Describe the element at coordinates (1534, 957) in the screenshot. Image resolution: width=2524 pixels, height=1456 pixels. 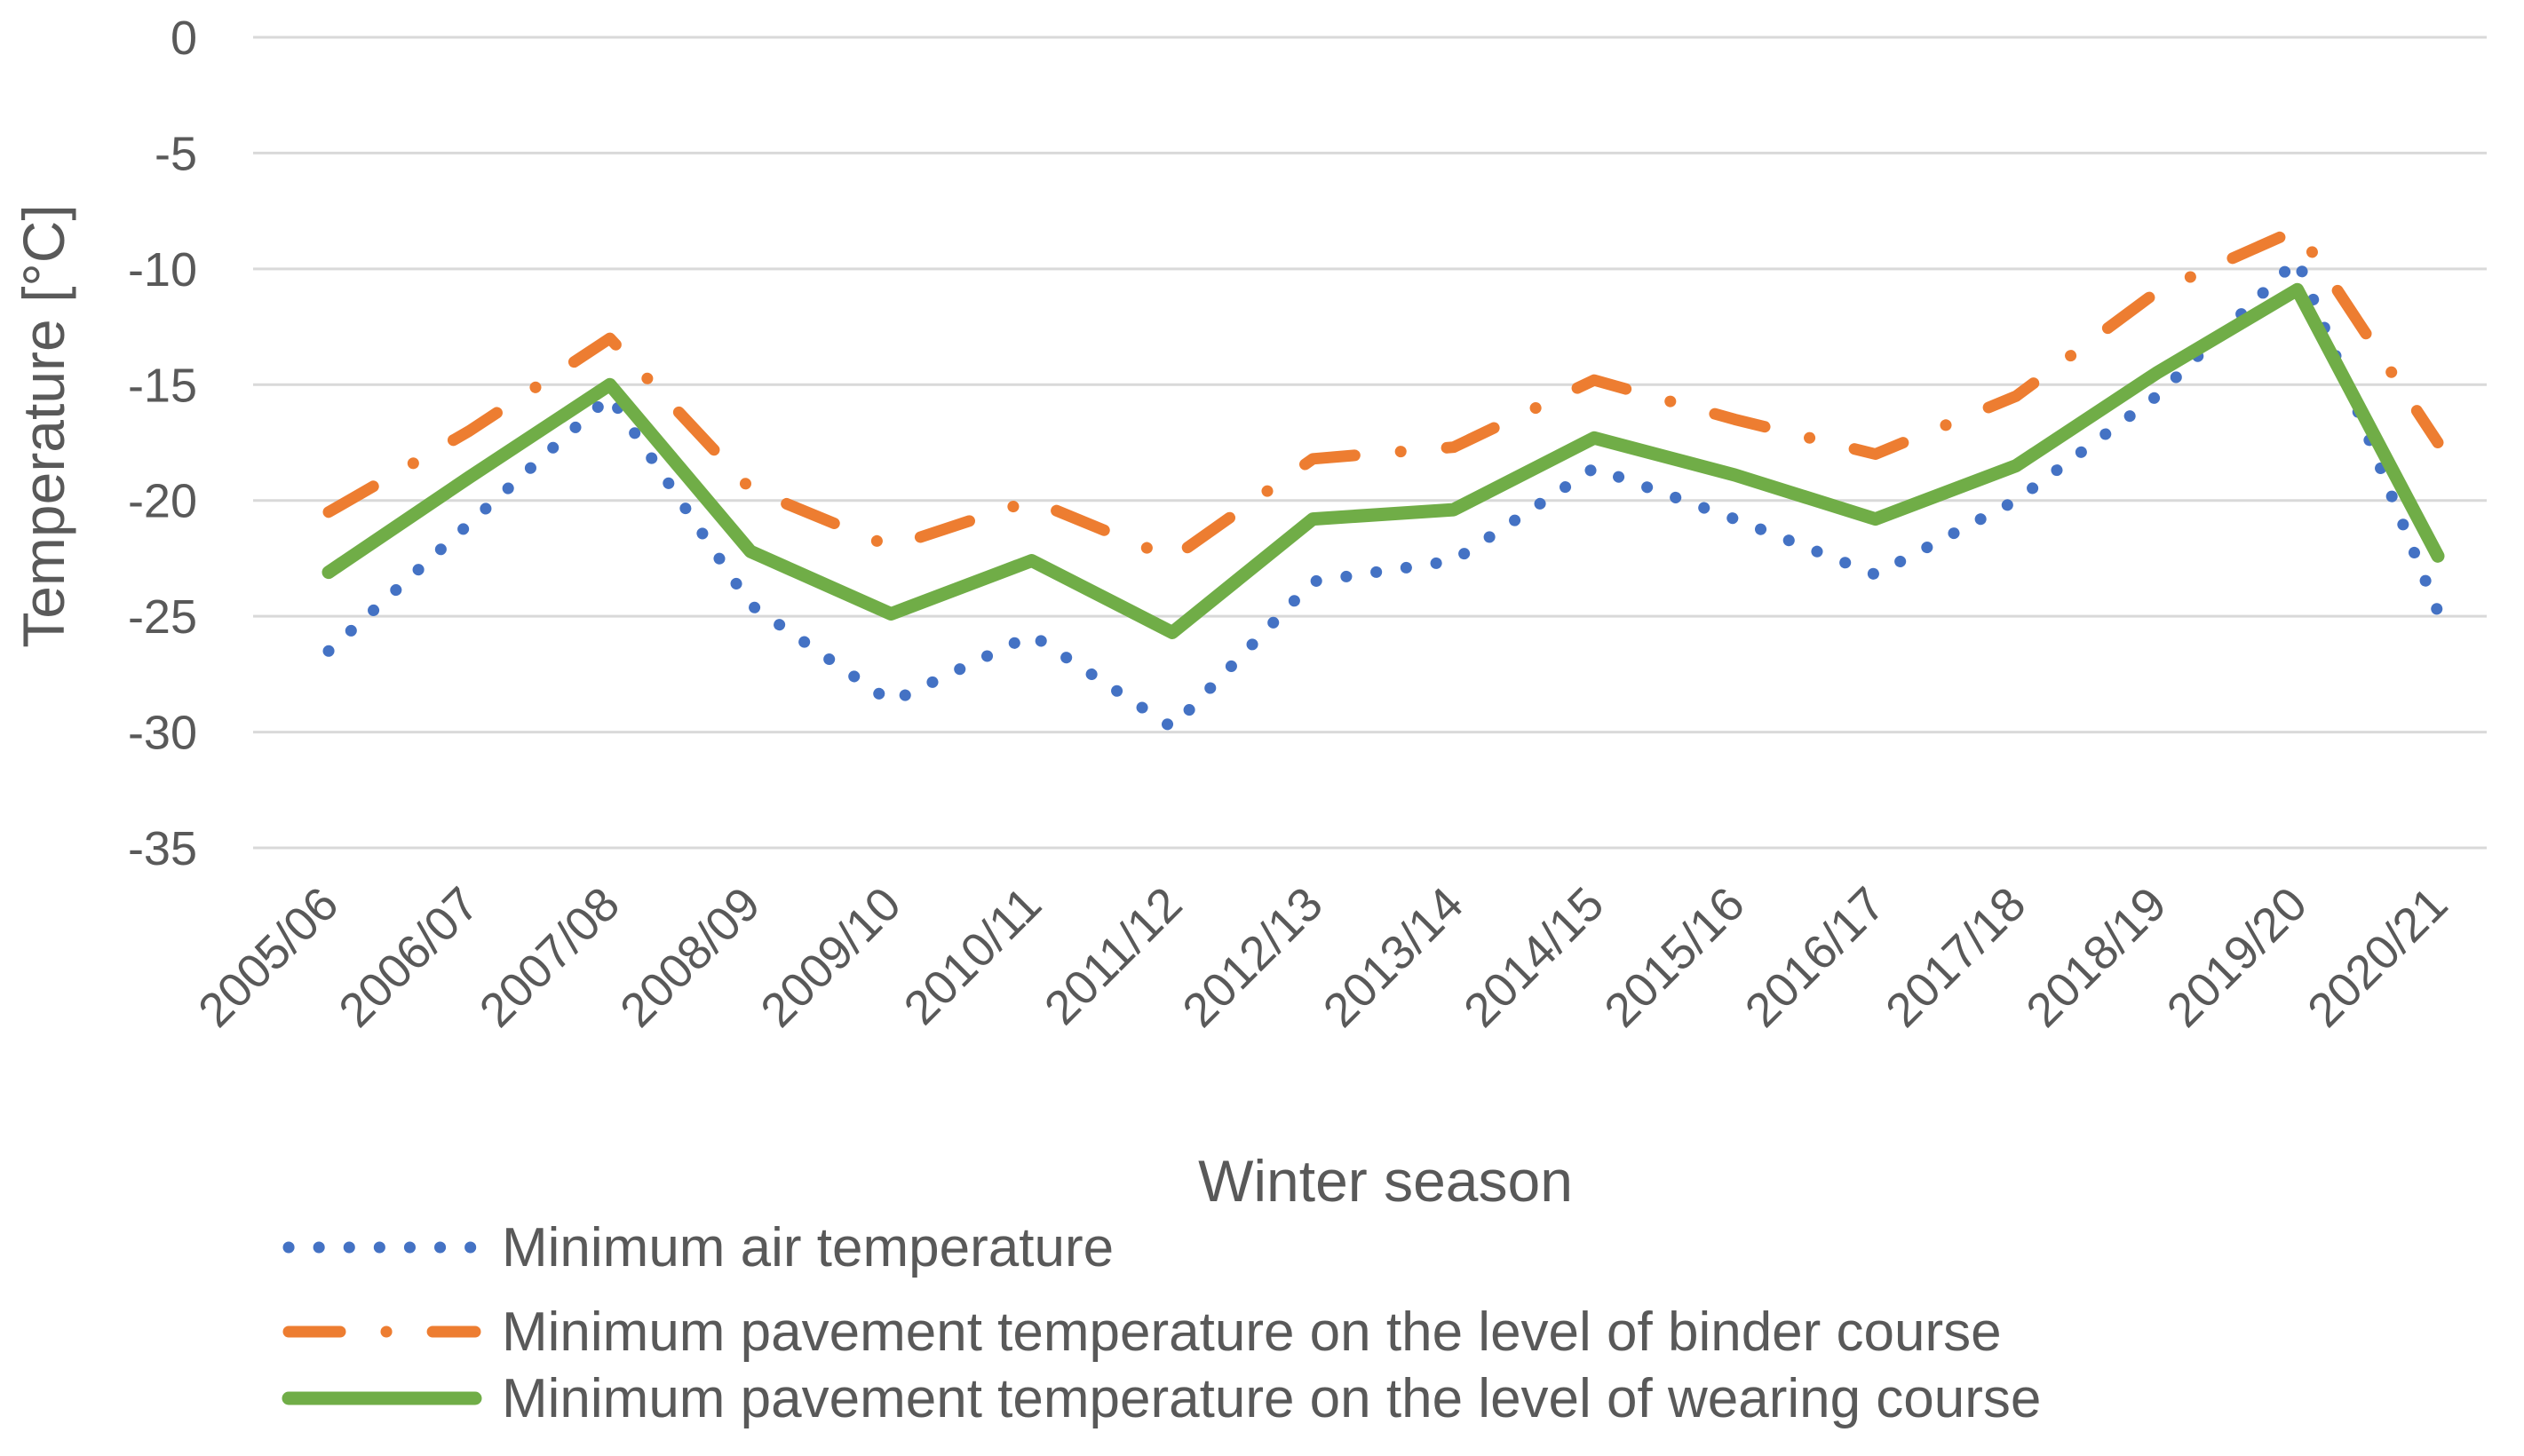
I see `x-tick-label: 2014/15` at that location.